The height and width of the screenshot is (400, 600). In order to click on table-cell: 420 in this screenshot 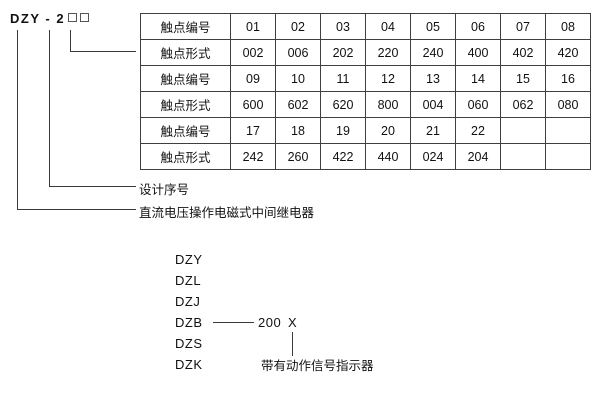, I will do `click(568, 52)`.